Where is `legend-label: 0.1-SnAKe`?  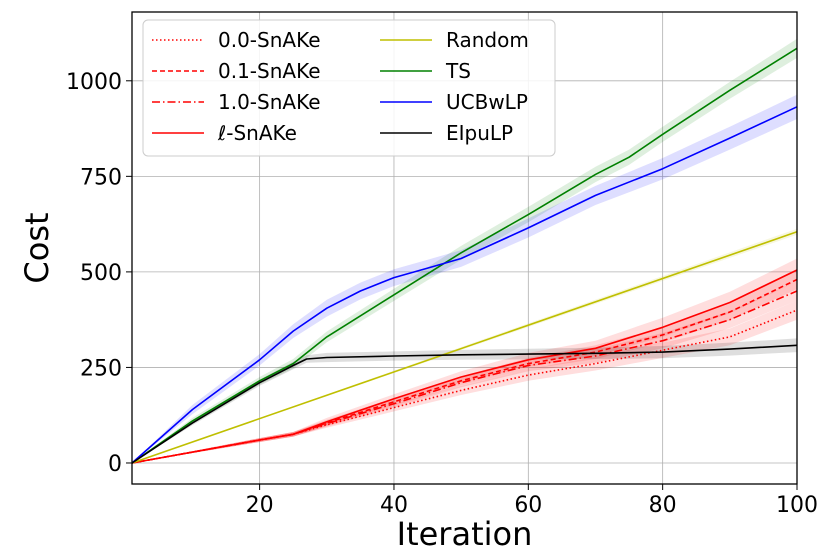
legend-label: 0.1-SnAKe is located at coordinates (269, 71).